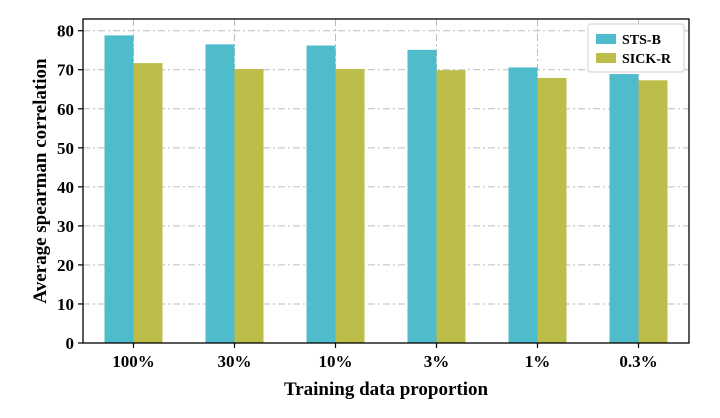 This screenshot has height=418, width=720. What do you see at coordinates (647, 59) in the screenshot?
I see `legend-label-sick-r: SICK-R` at bounding box center [647, 59].